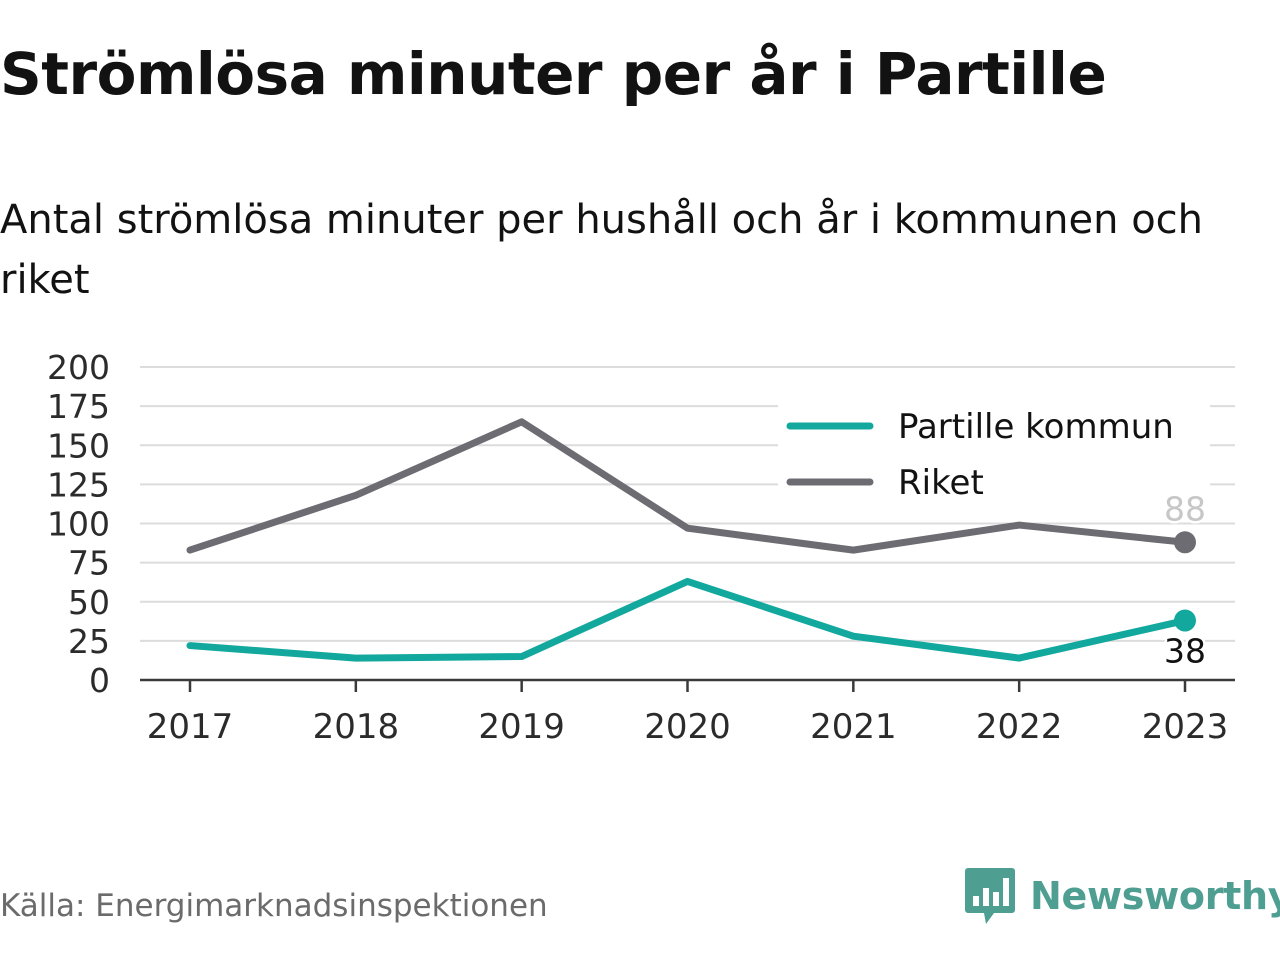 The image size is (1280, 960). Describe the element at coordinates (78, 484) in the screenshot. I see `y-tick-label: 125` at that location.